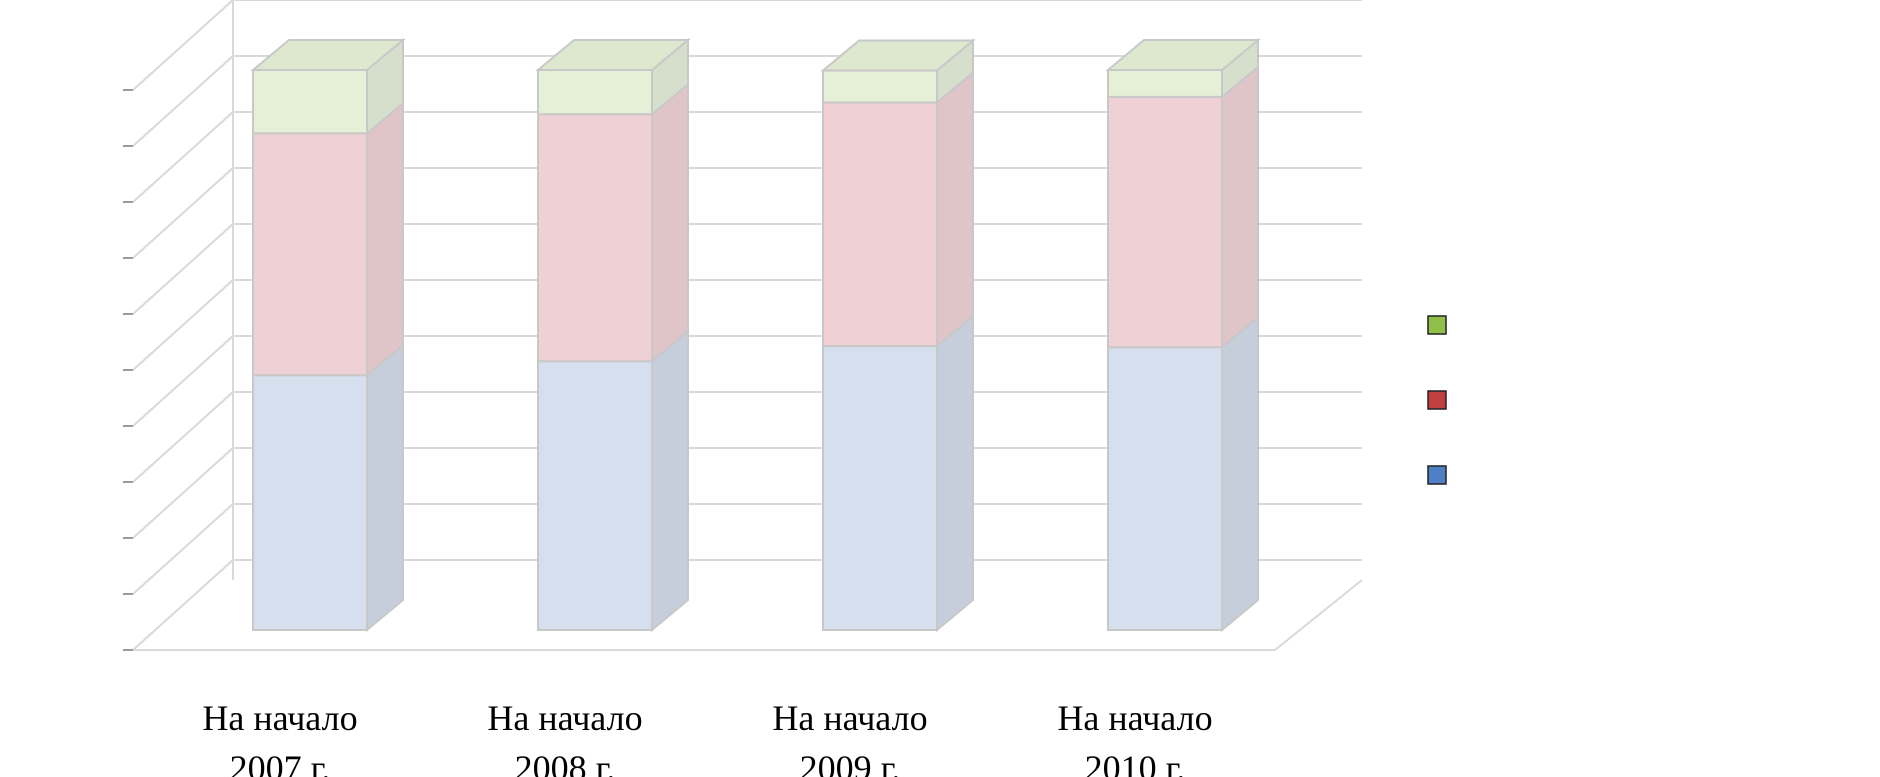  Describe the element at coordinates (748, 615) in the screenshot. I see `floor-edge` at that location.